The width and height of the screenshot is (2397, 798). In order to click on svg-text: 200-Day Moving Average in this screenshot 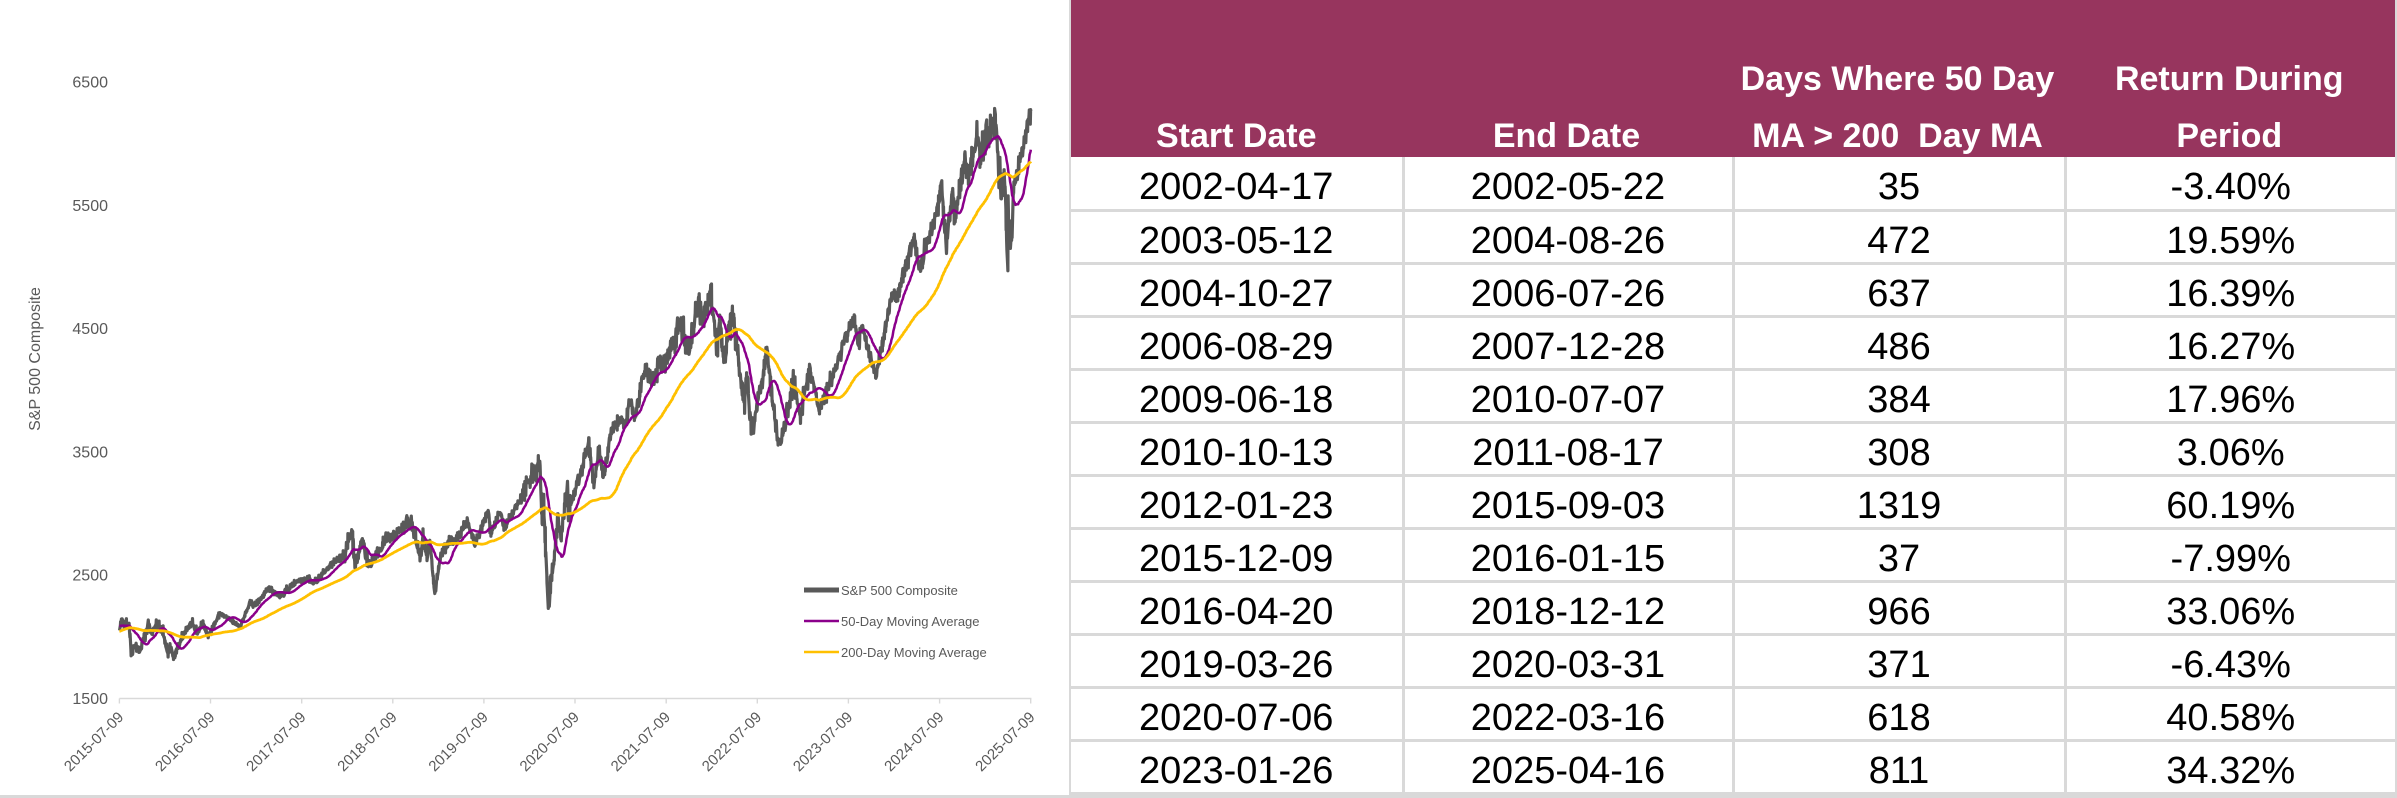, I will do `click(914, 652)`.